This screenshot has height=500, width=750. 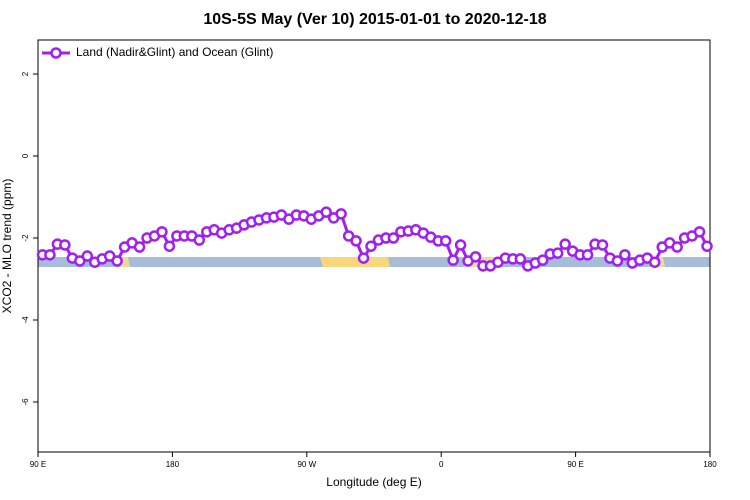 I want to click on y-tick-label: 2, so click(x=25, y=73).